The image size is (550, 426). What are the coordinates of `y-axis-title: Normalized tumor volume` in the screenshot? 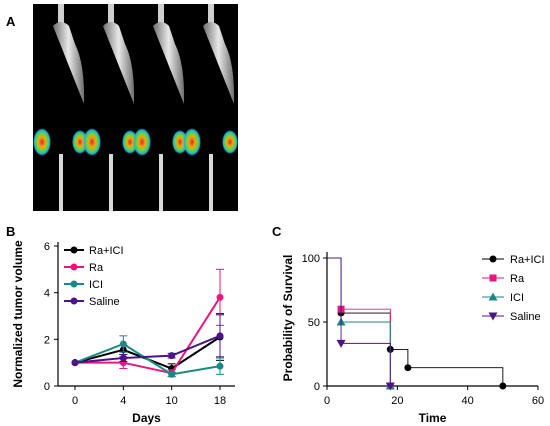 It's located at (18, 314).